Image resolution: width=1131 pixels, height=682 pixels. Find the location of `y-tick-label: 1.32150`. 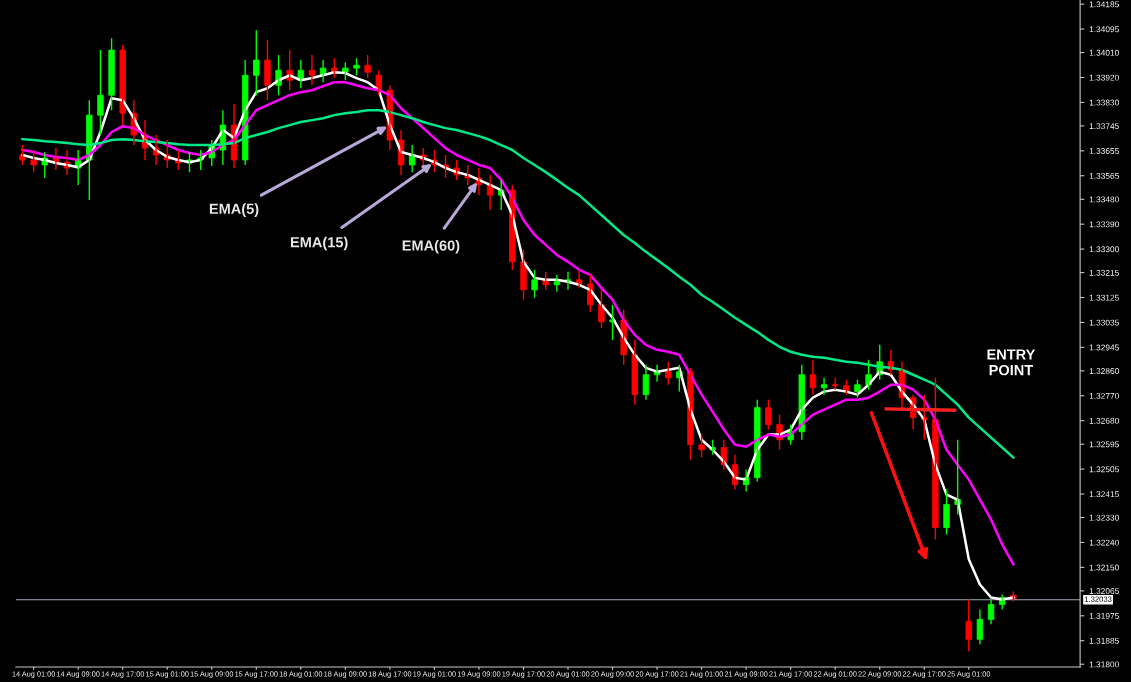

y-tick-label: 1.32150 is located at coordinates (1104, 567).